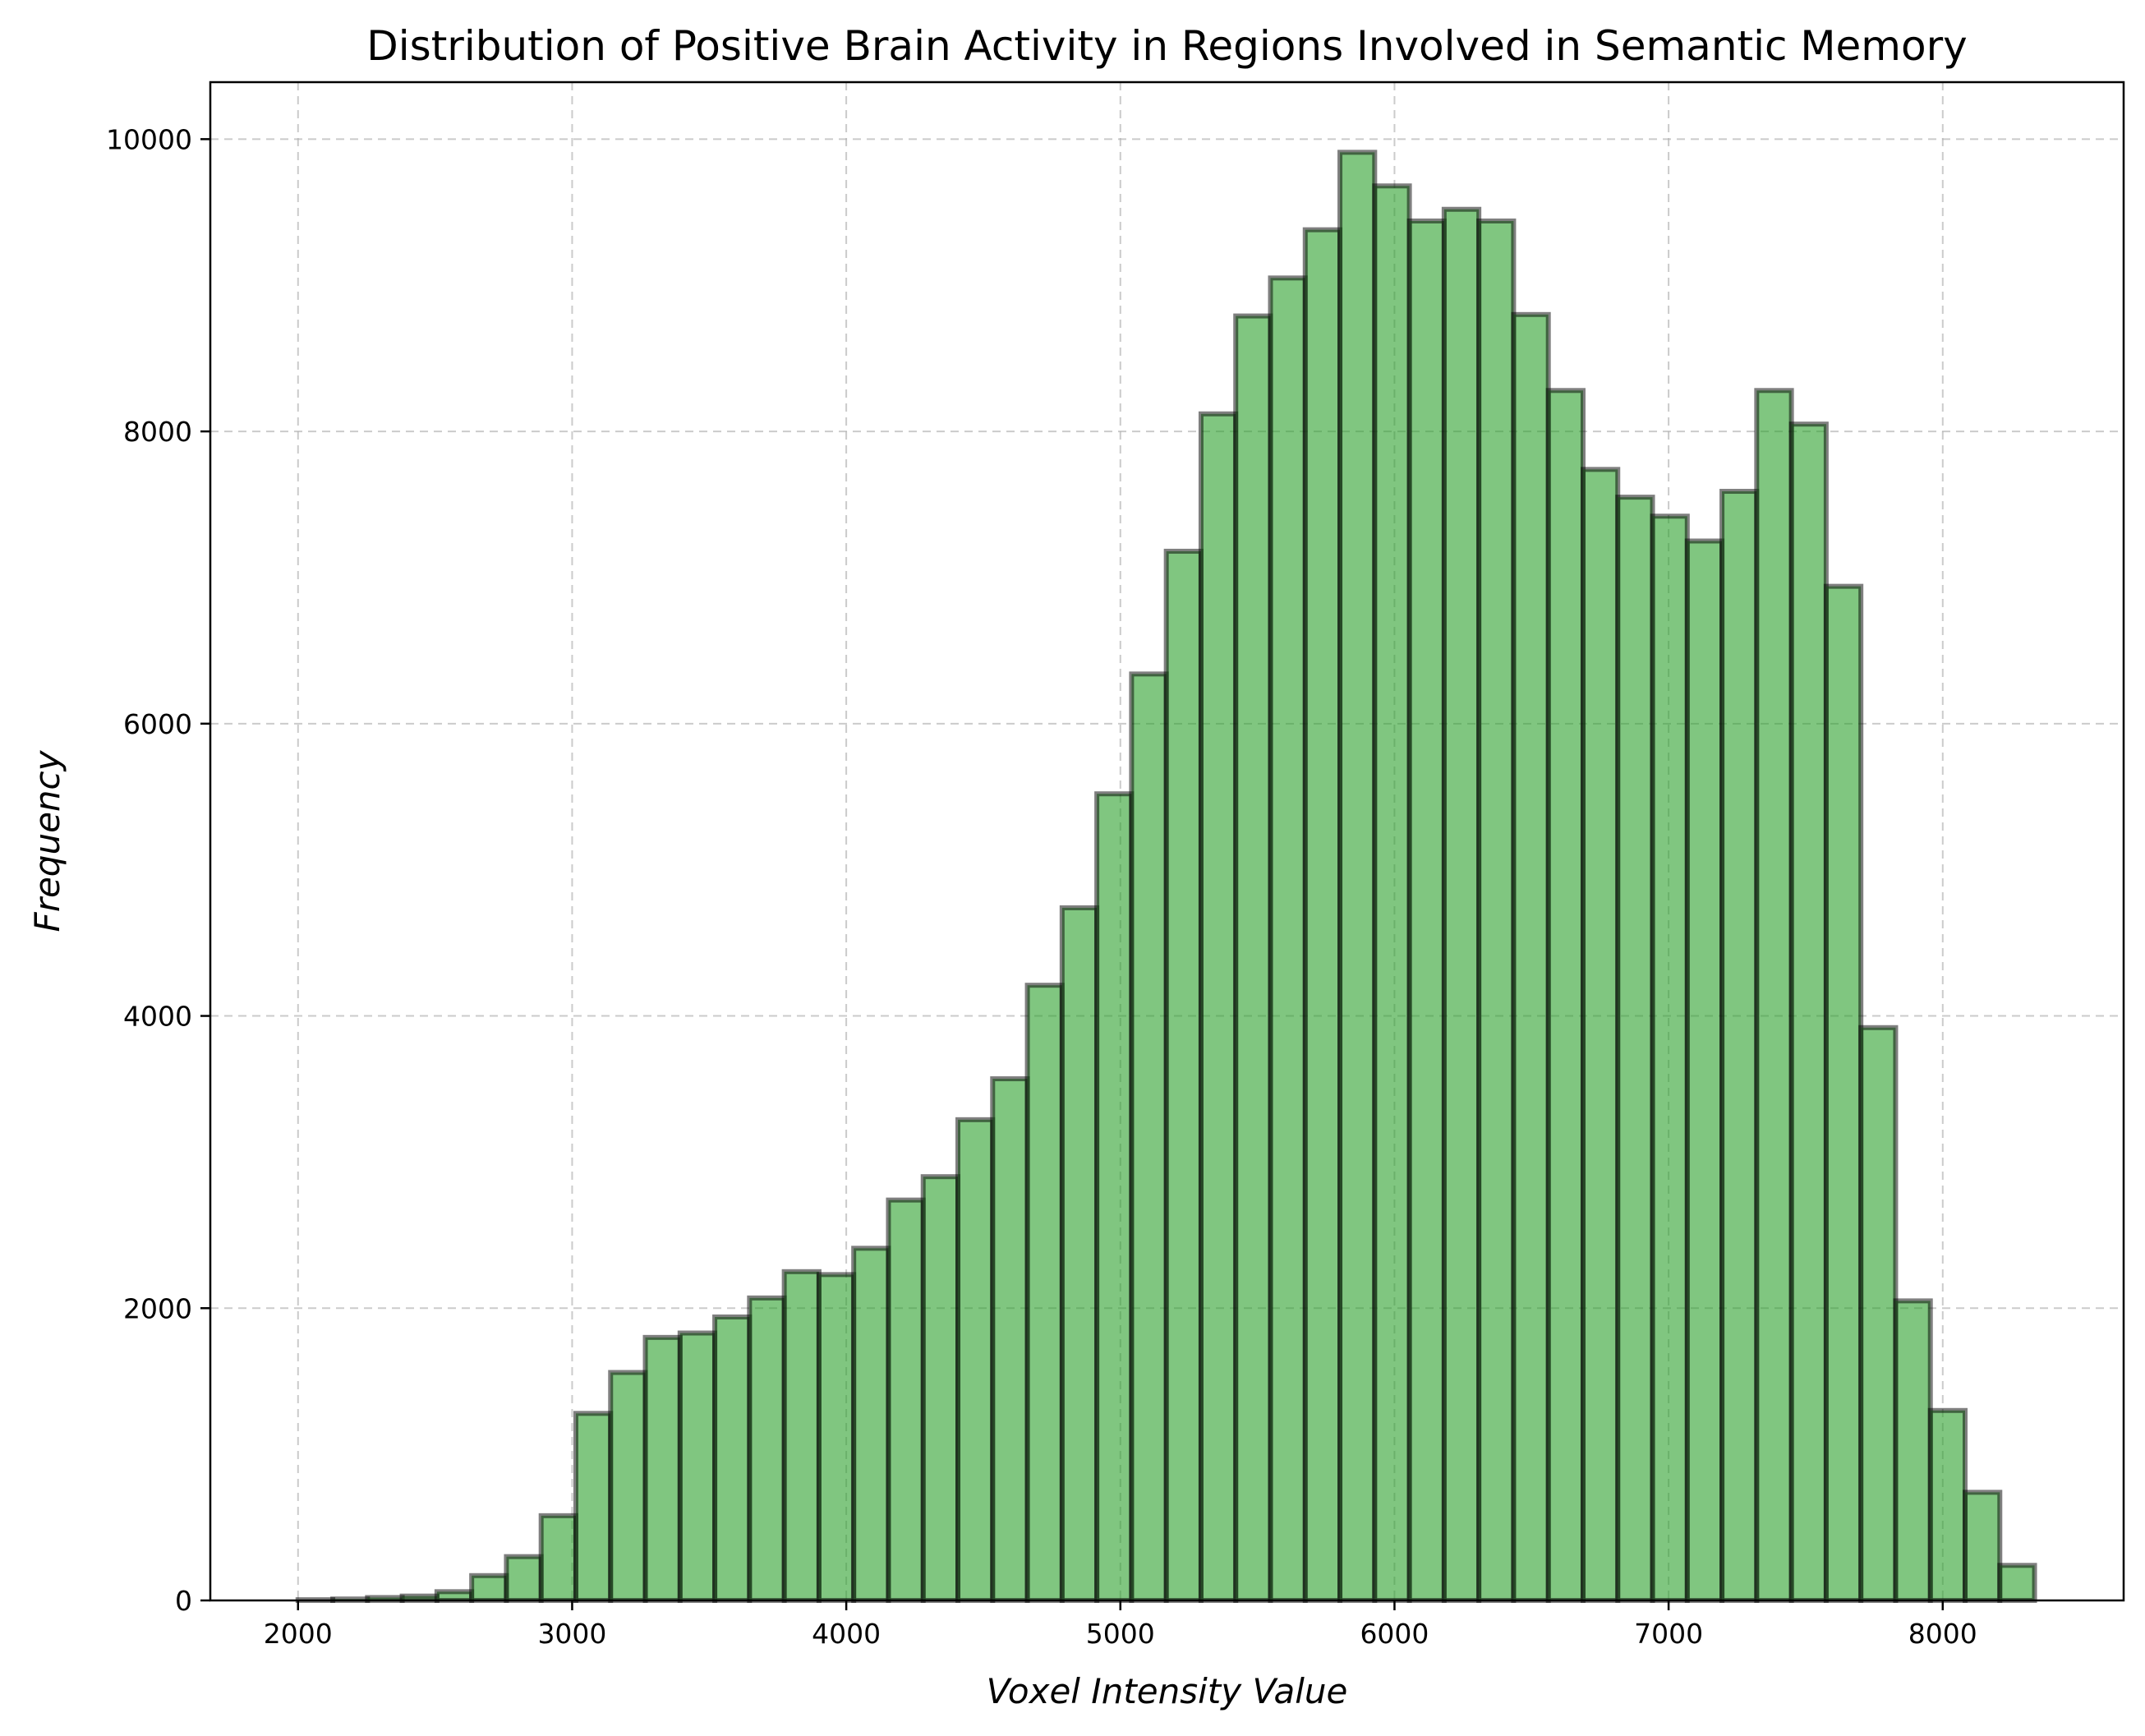 Image resolution: width=2145 pixels, height=1736 pixels. Describe the element at coordinates (149, 139) in the screenshot. I see `y-tick-label: 10000` at that location.